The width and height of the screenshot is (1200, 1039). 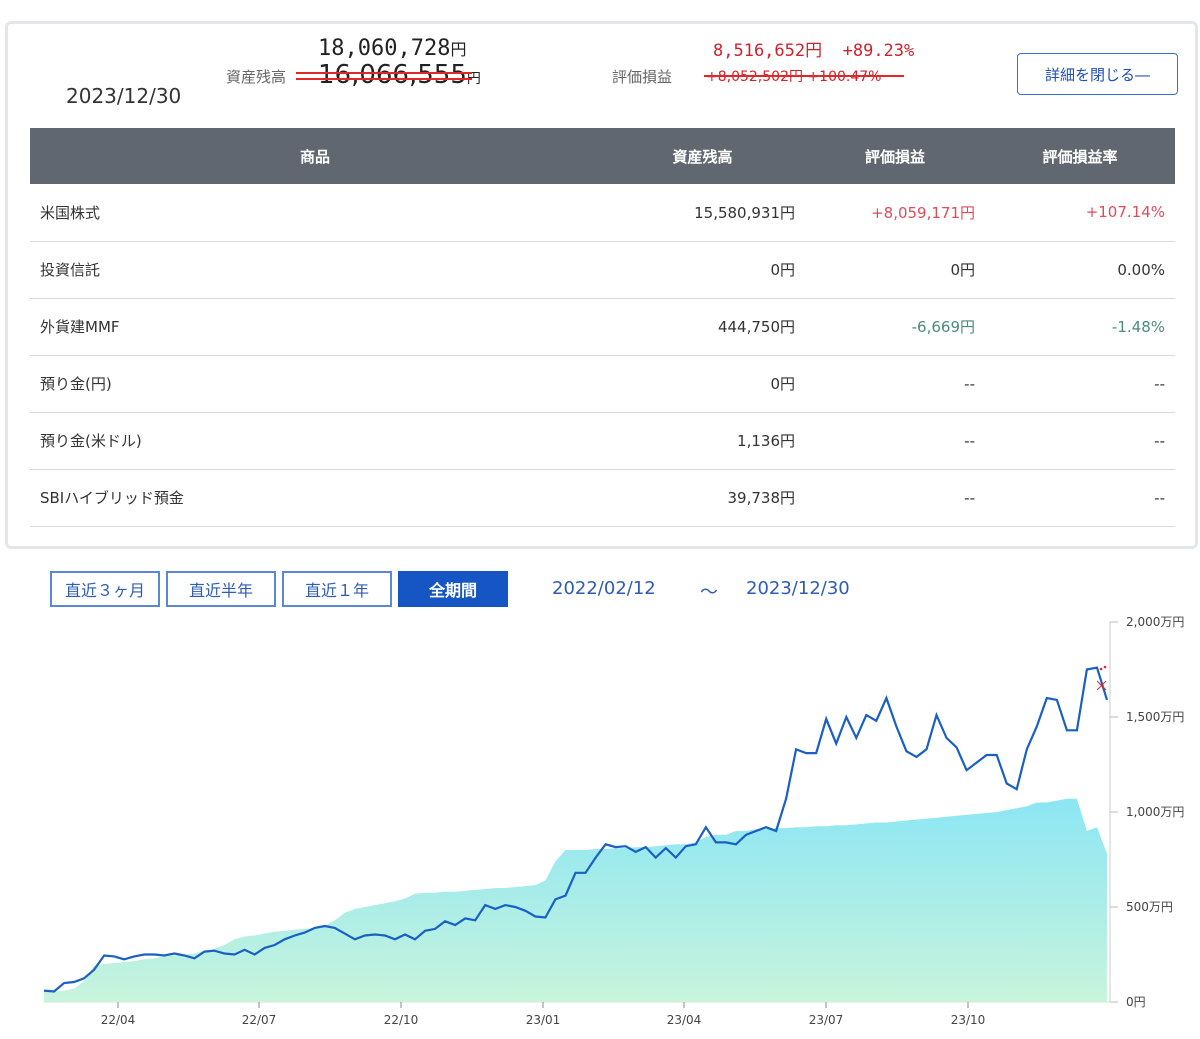 I want to click on col-product: 商品, so click(x=314, y=156).